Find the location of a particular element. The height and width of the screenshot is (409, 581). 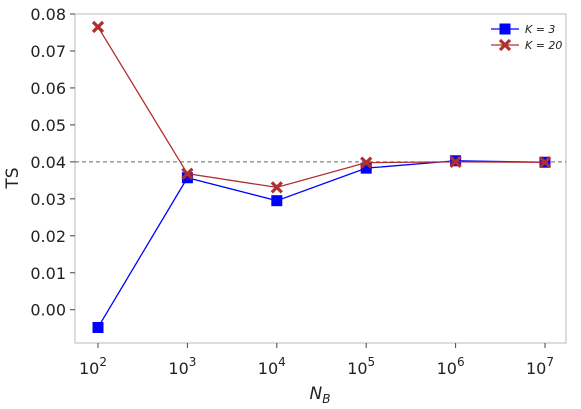

y-tick-label: 0.00 is located at coordinates (48, 310).